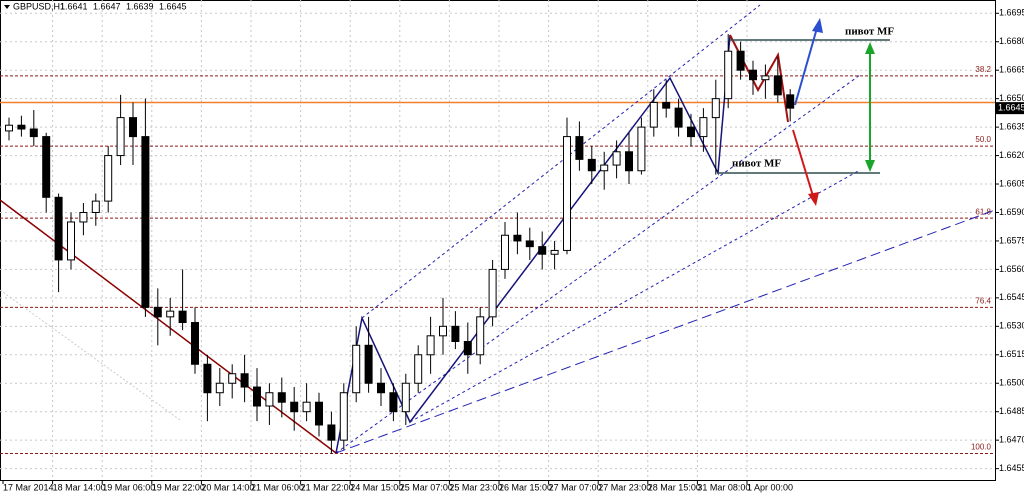  Describe the element at coordinates (525, 487) in the screenshot. I see `x-tick-label: 26 Mar 15:00` at that location.